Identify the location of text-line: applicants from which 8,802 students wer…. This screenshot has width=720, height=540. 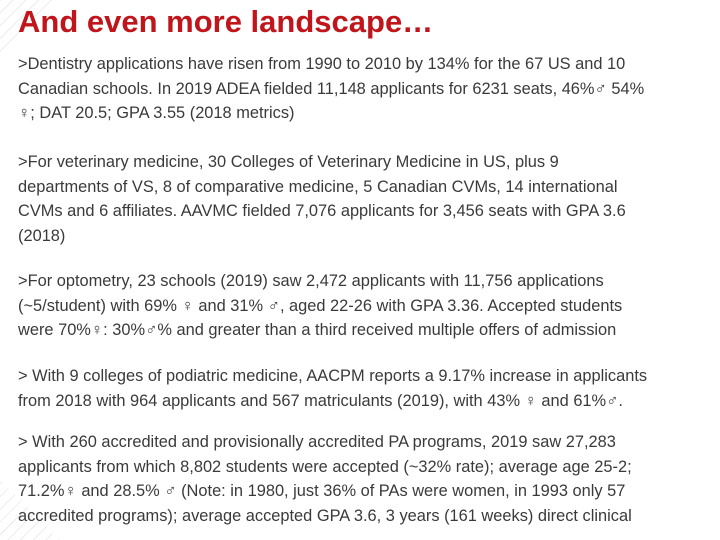
(325, 466).